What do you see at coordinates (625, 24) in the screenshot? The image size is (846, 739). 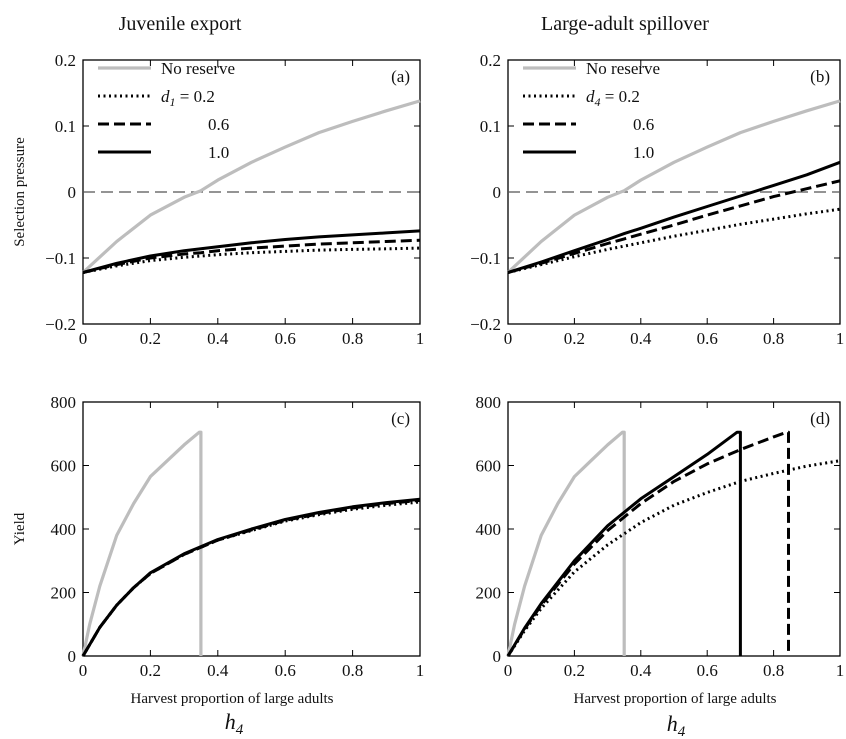 I see `column-title-large-adult-spillover: Large-adult spillover` at bounding box center [625, 24].